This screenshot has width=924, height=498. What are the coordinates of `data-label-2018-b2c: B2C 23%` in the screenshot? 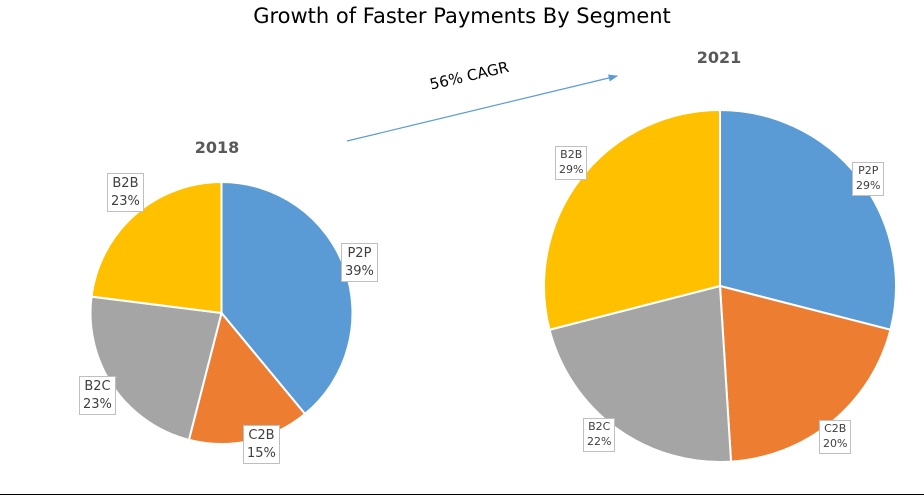 It's located at (97, 396).